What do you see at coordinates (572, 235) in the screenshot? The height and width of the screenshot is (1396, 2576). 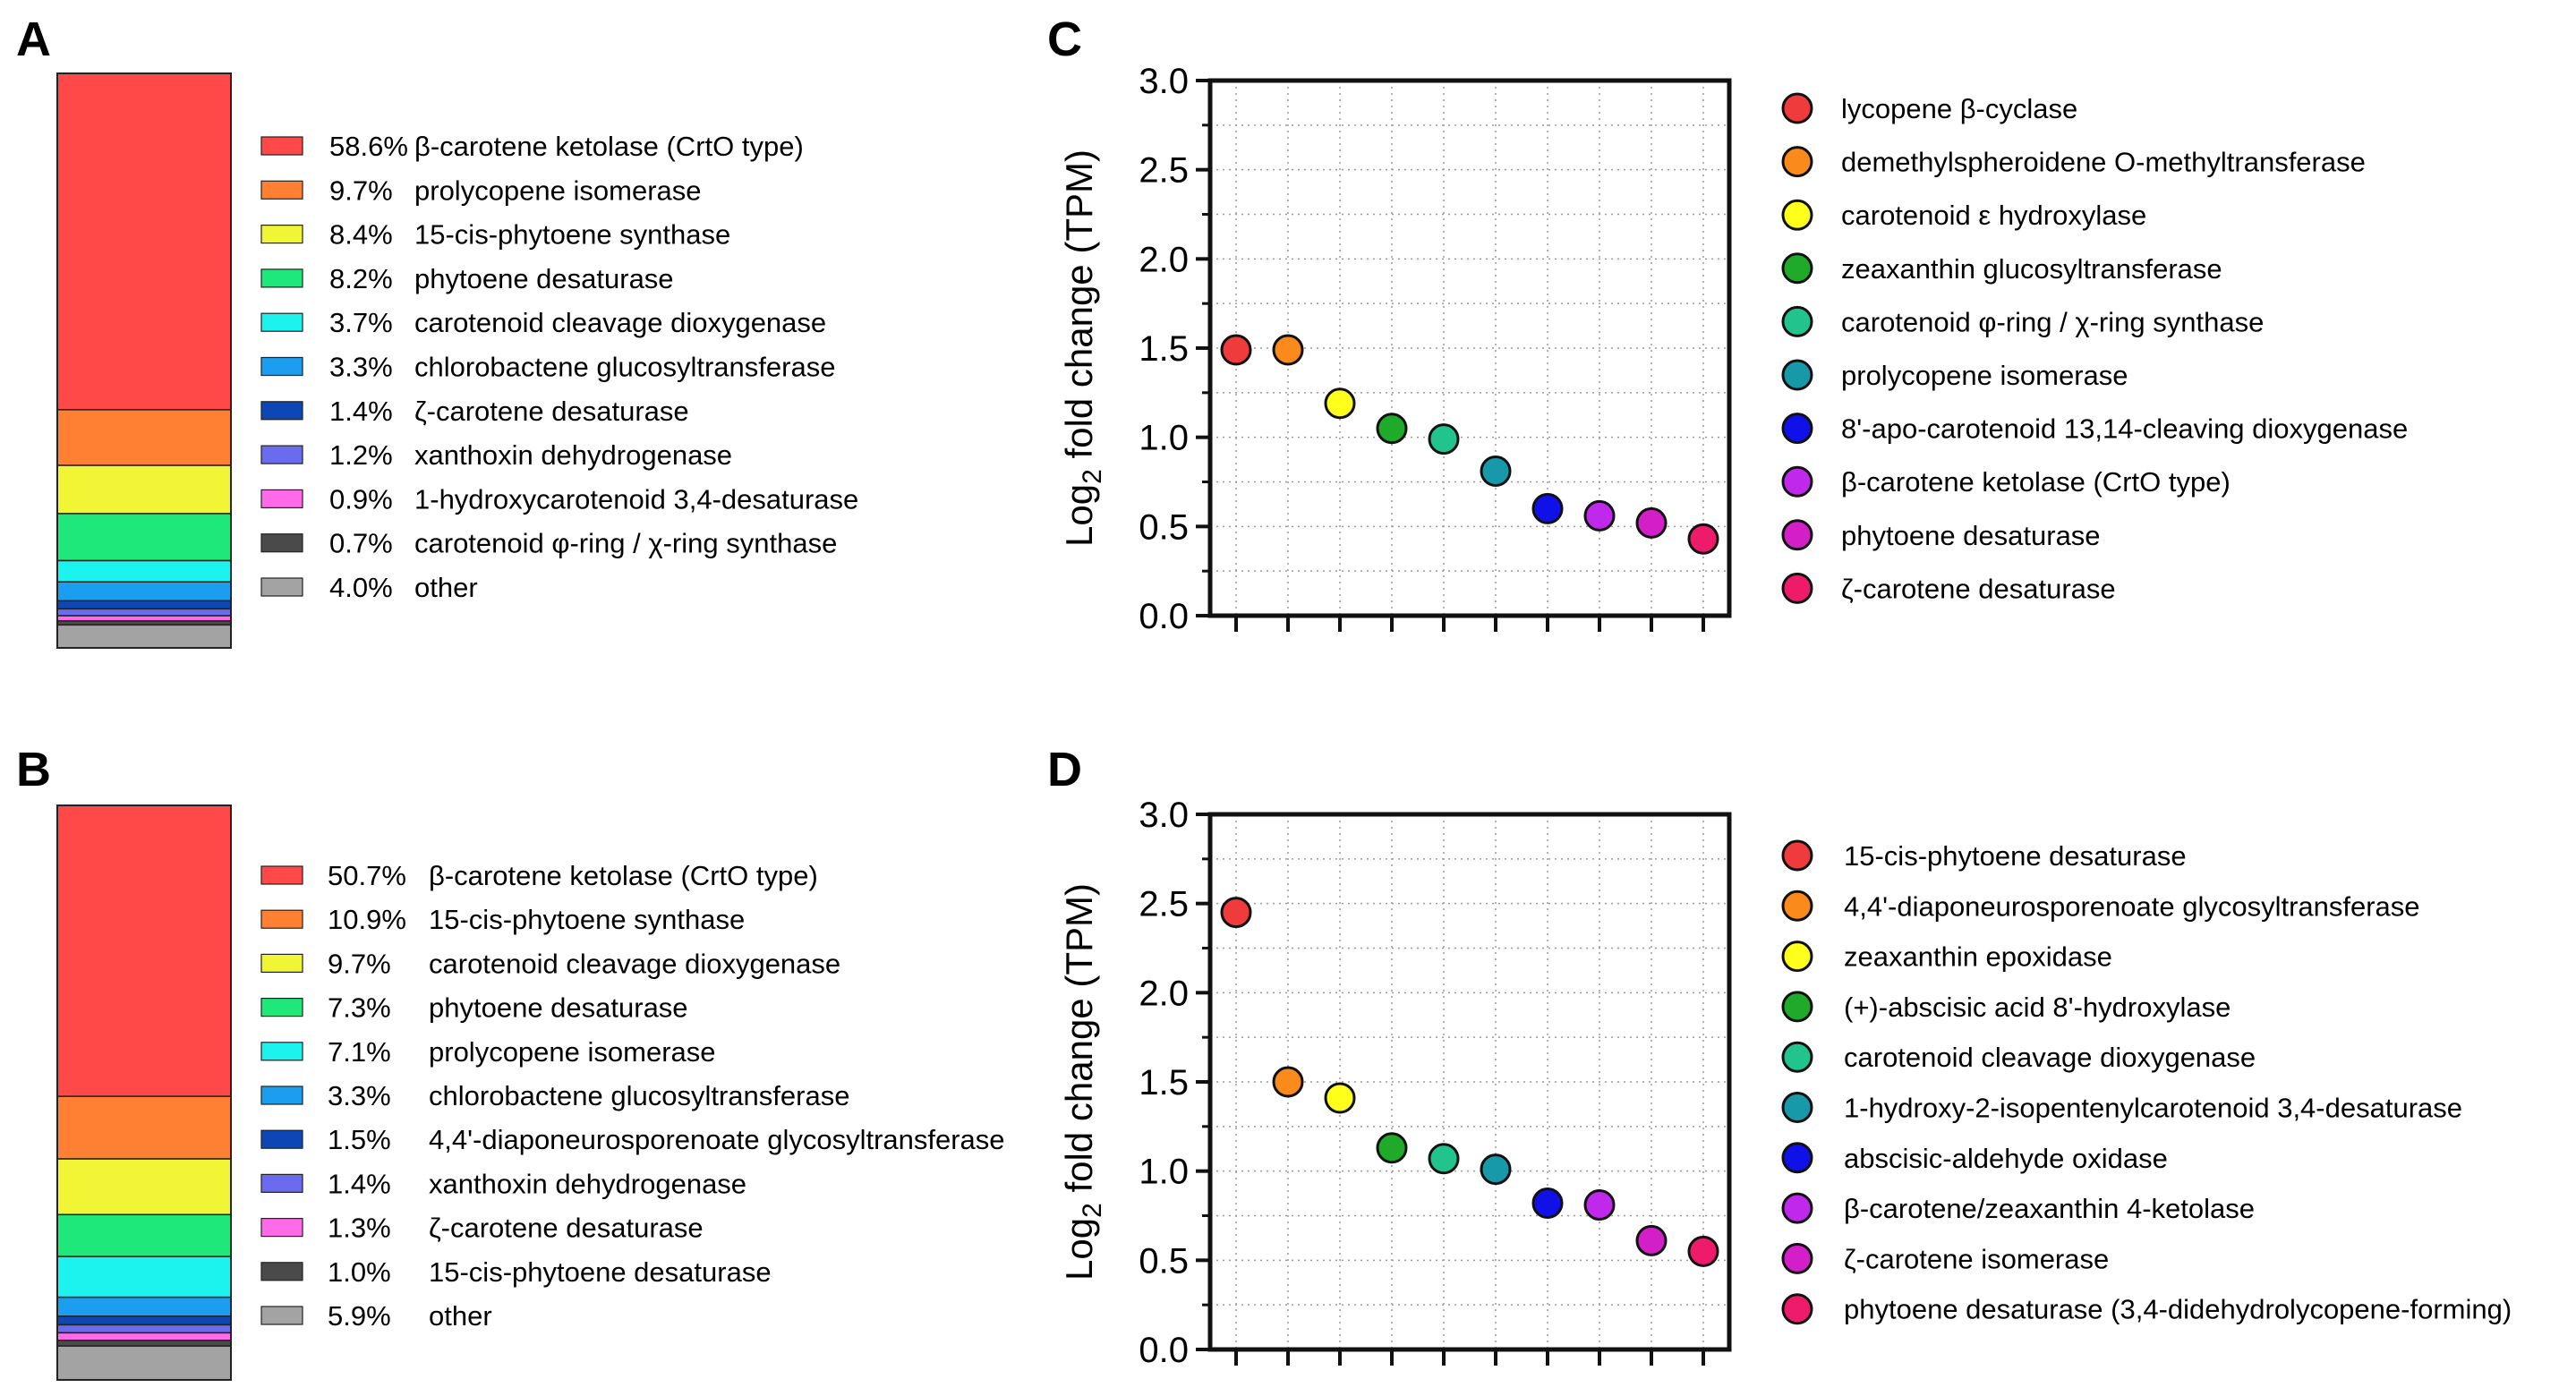 I see `legend-label: 15-cis-phytoene synthase` at bounding box center [572, 235].